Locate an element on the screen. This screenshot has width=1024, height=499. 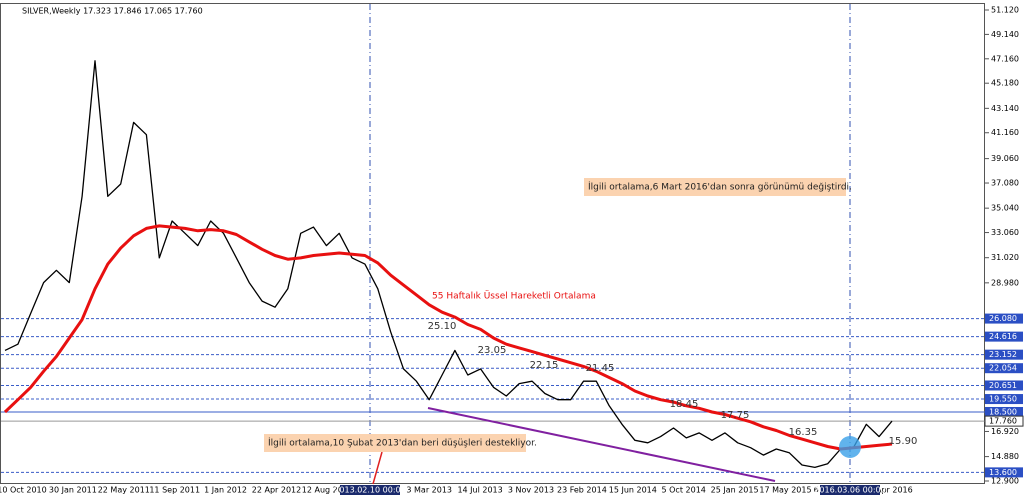
point-label: 21.45 is located at coordinates (600, 368).